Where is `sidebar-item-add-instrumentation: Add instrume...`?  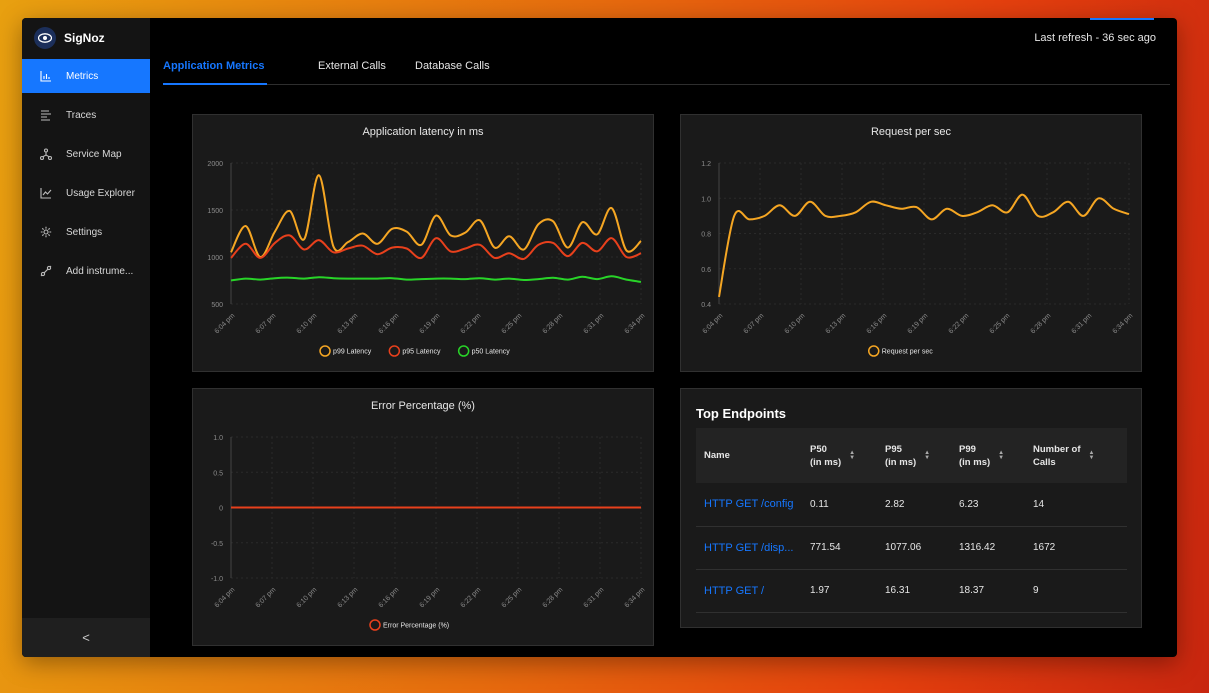 sidebar-item-add-instrumentation: Add instrume... is located at coordinates (86, 271).